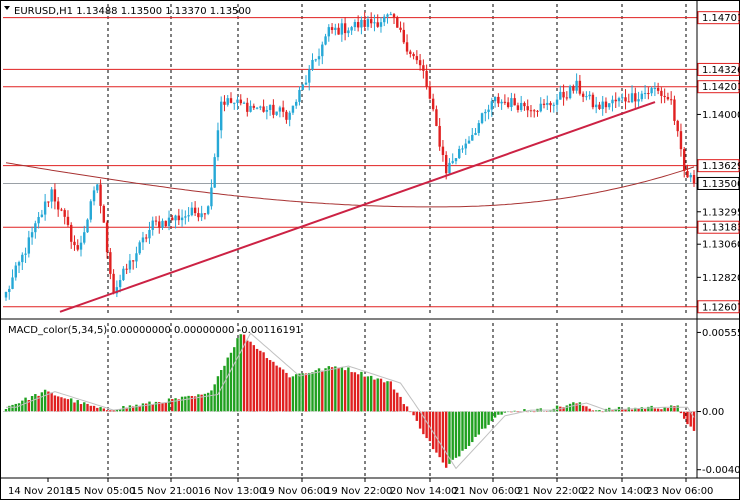 This screenshot has width=740, height=504. I want to click on time-tick-label: 22 Nov 14:00, so click(615, 491).